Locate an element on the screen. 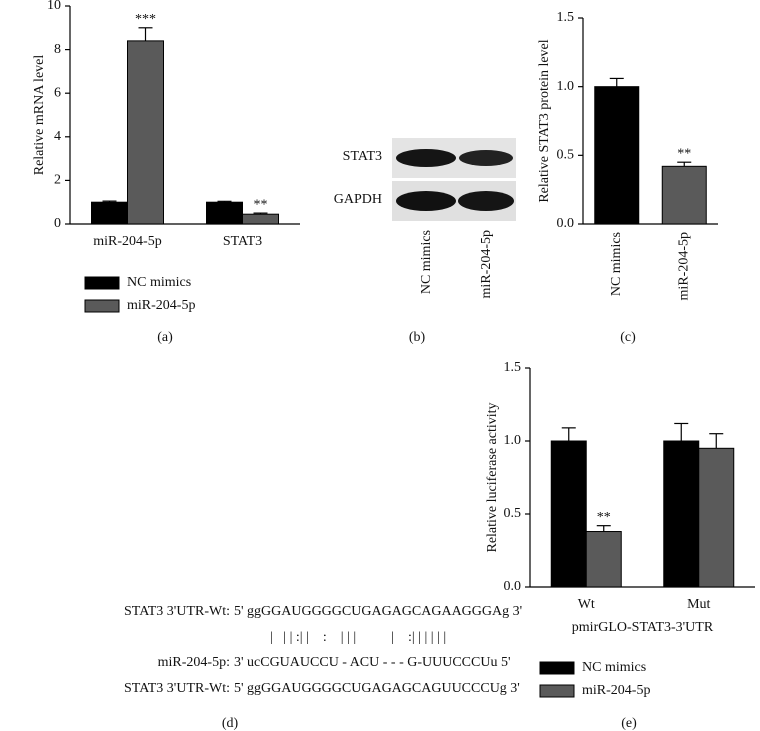  x-tick-label: NC mimics is located at coordinates (616, 264).